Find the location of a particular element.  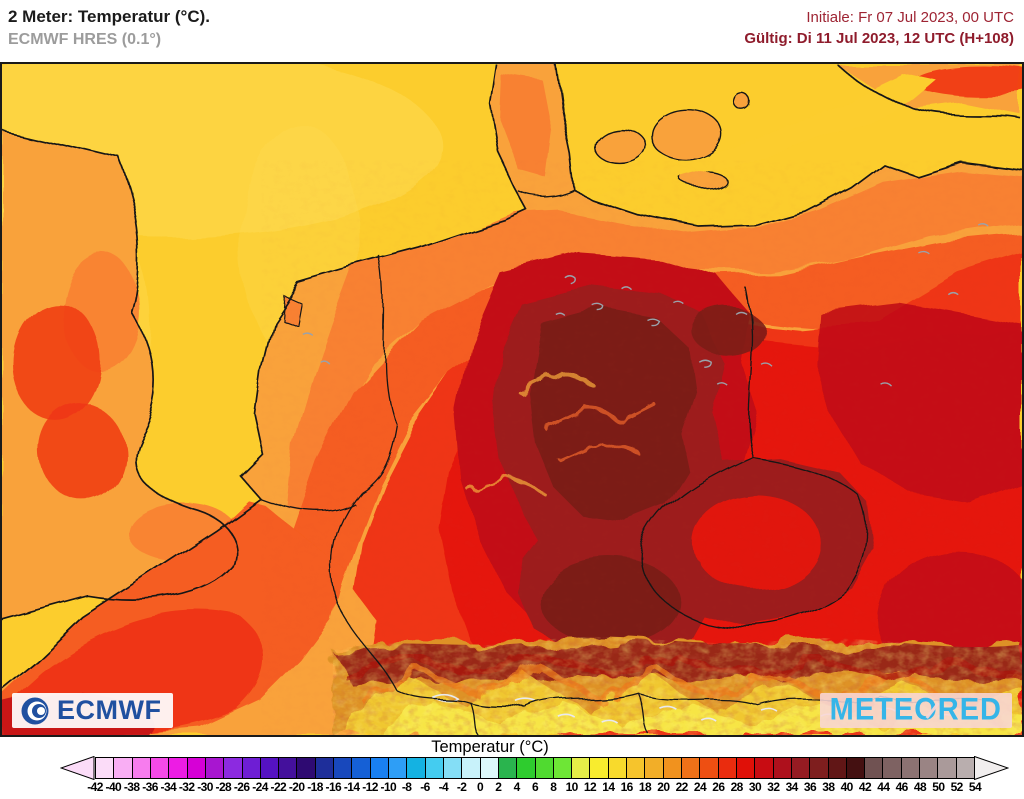

legend-tick-label: 12 is located at coordinates (590, 787).